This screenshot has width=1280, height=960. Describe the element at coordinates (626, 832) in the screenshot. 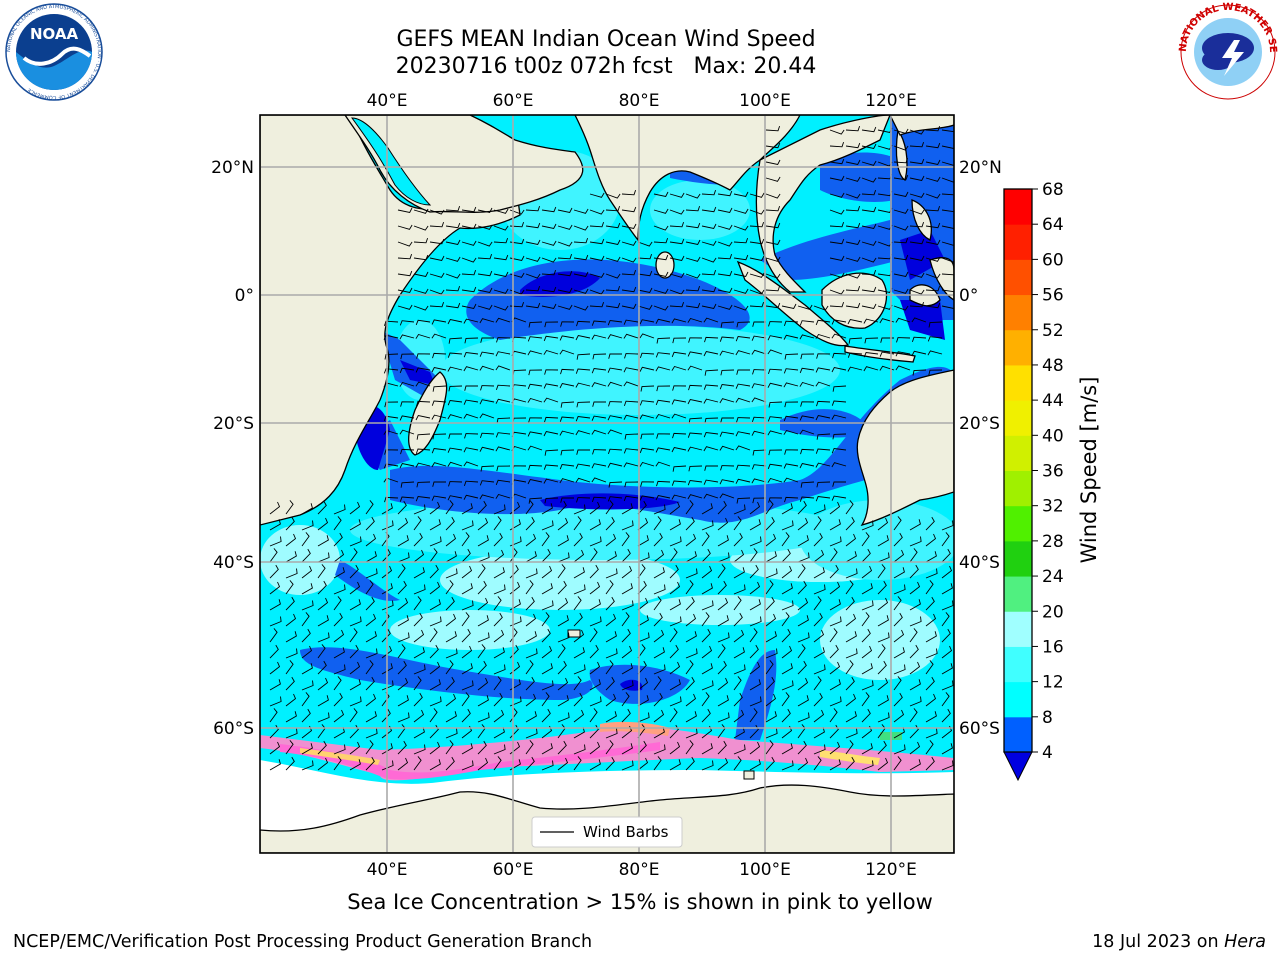

I see `legend-label: Wind Barbs` at that location.